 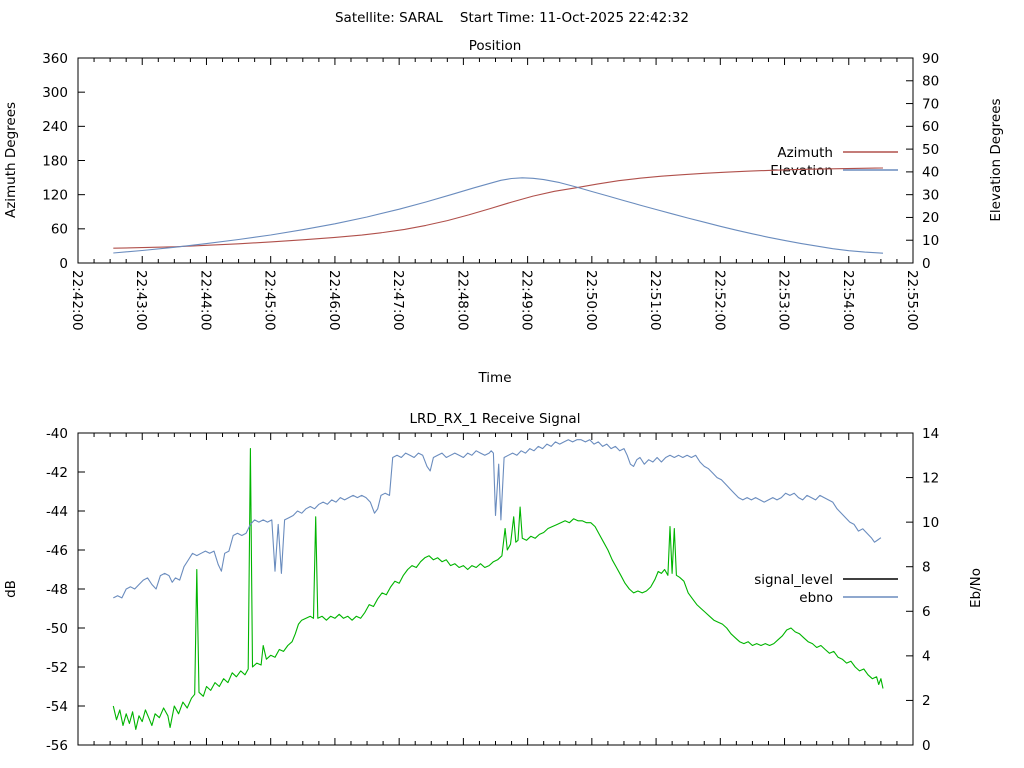 I want to click on y-left-tick-label: 0, so click(x=63, y=264).